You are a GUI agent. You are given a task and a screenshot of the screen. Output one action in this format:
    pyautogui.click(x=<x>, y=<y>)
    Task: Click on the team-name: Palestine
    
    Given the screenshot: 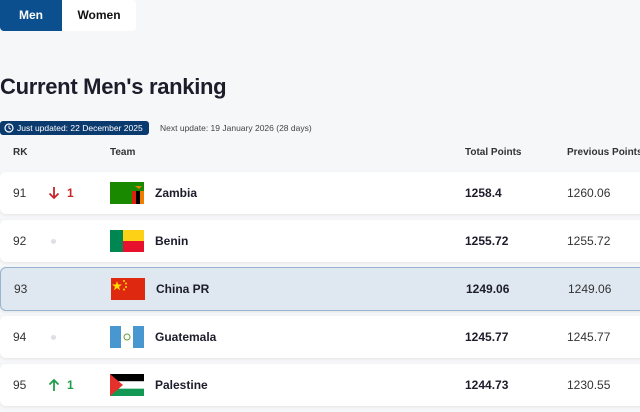 What is the action you would take?
    pyautogui.click(x=181, y=385)
    